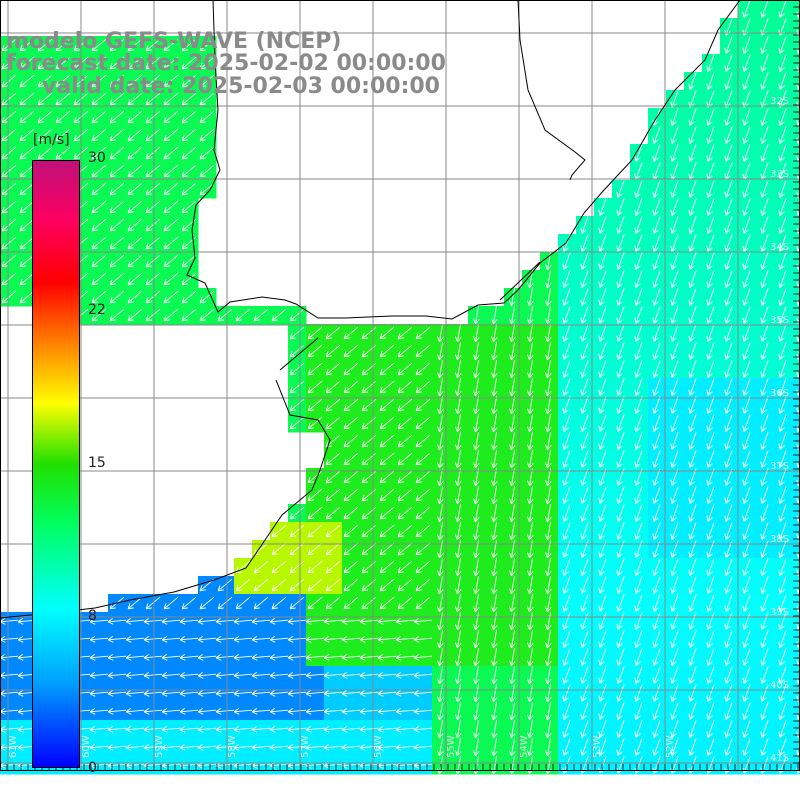 The height and width of the screenshot is (800, 800). What do you see at coordinates (779, 320) in the screenshot?
I see `latitude-label: 35S` at bounding box center [779, 320].